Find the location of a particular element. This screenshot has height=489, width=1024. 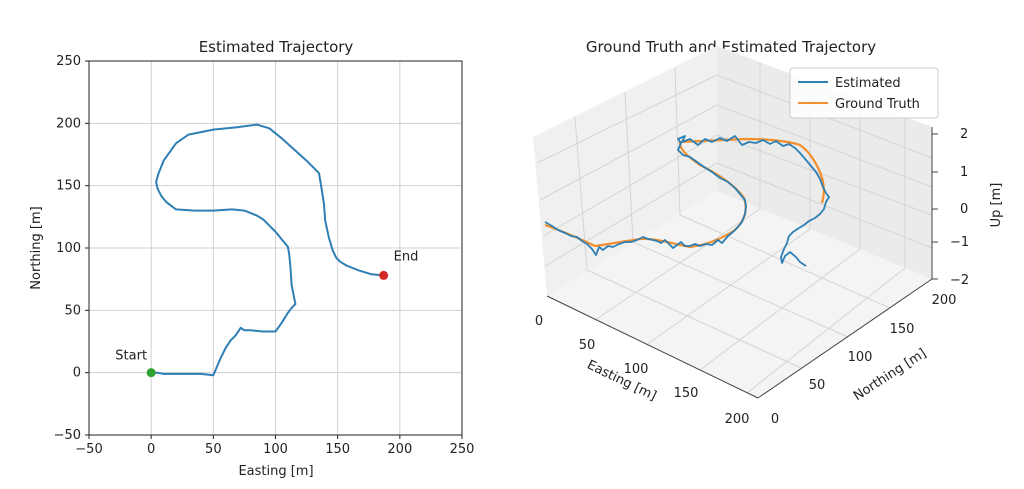

legend-label-ground-truth: Ground Truth is located at coordinates (877, 104).